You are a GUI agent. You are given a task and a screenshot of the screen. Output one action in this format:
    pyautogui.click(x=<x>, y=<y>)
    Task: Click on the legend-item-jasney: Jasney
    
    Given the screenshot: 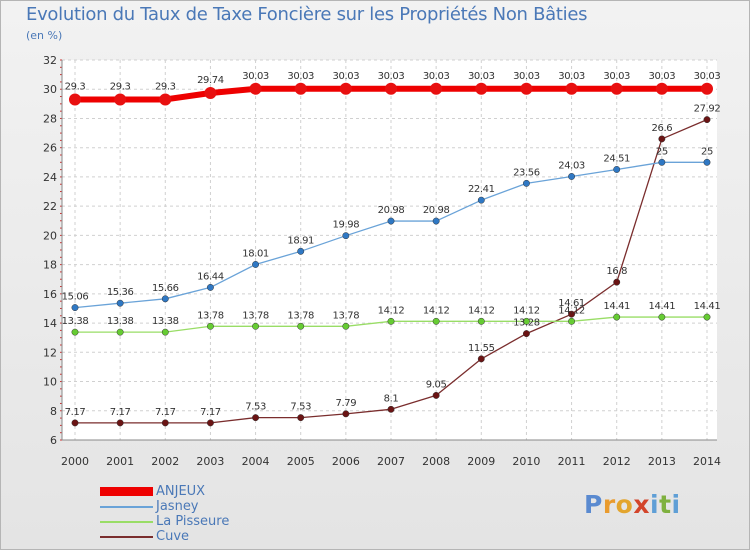 What is the action you would take?
    pyautogui.click(x=220, y=506)
    